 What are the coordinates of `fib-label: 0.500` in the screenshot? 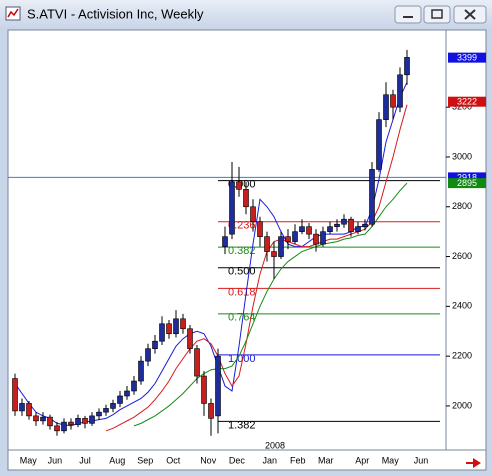 It's located at (242, 272).